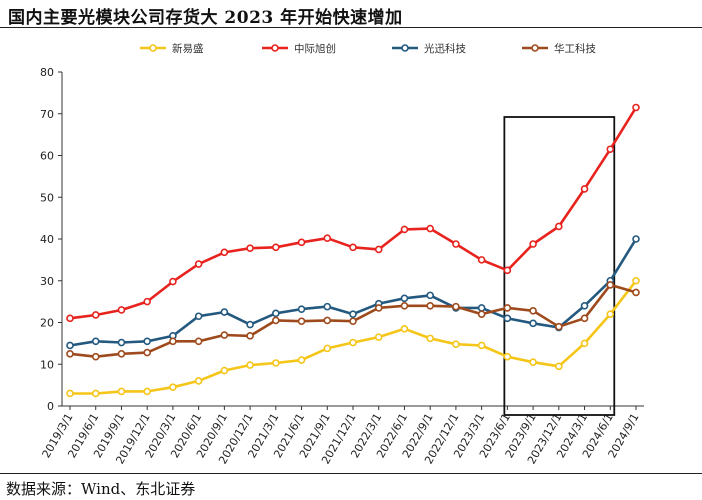  I want to click on legend-item: 新易盛, so click(172, 48).